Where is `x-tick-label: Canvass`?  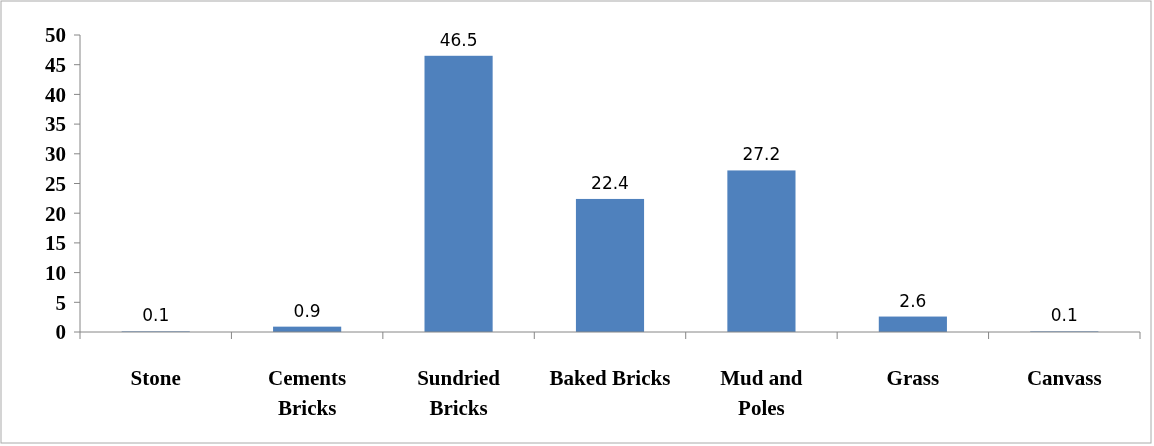
x-tick-label: Canvass is located at coordinates (1064, 378).